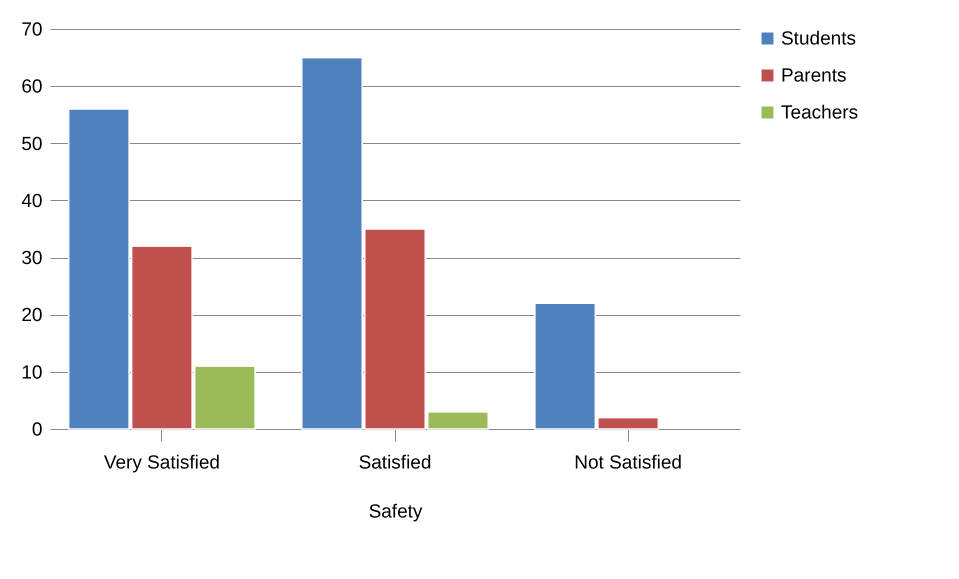  I want to click on y-tick-label: 70, so click(31, 30).